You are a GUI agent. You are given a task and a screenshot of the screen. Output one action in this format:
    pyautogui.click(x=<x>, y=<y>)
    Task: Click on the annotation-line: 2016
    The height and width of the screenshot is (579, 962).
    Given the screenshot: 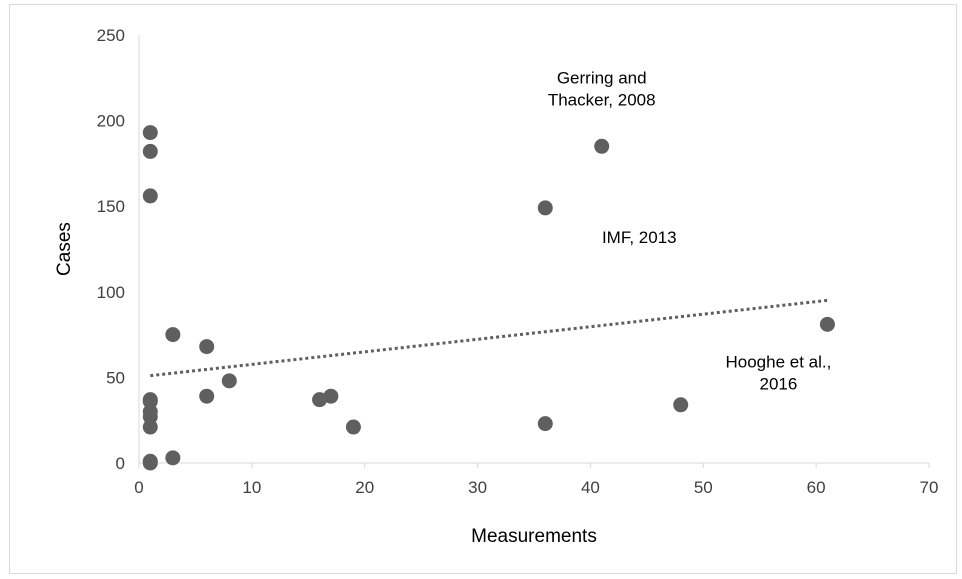 What is the action you would take?
    pyautogui.click(x=779, y=383)
    